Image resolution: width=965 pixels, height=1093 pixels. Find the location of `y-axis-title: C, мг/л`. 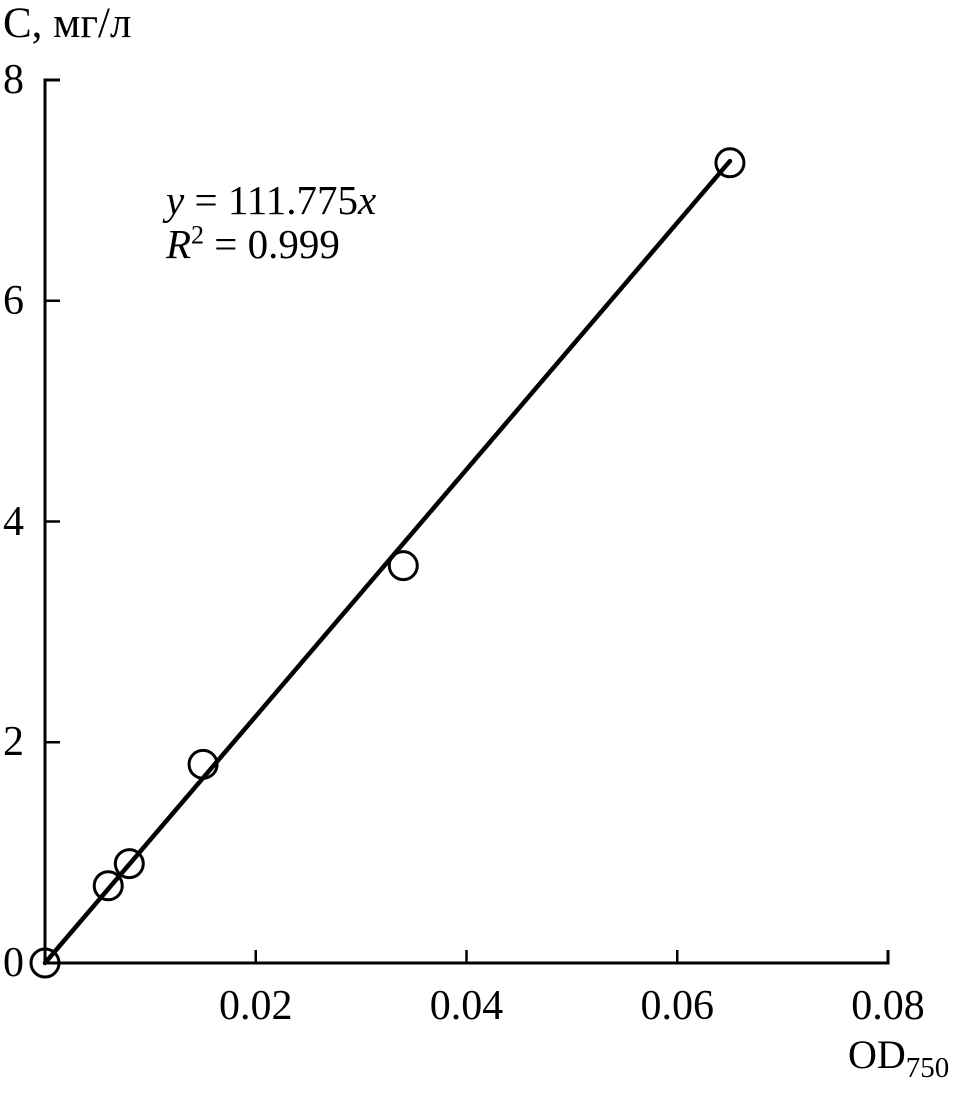

y-axis-title: C, мг/л is located at coordinates (67, 23).